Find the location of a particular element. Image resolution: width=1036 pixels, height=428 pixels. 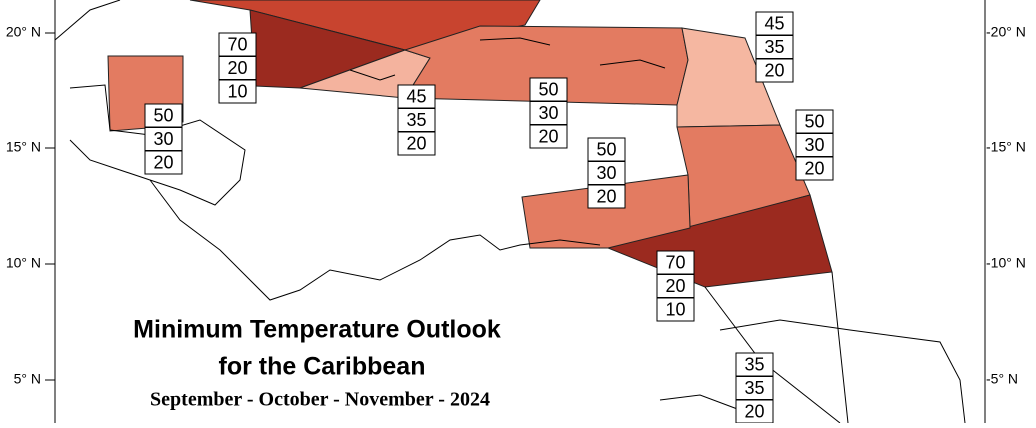

latitude-label: -5° N is located at coordinates (1002, 379).